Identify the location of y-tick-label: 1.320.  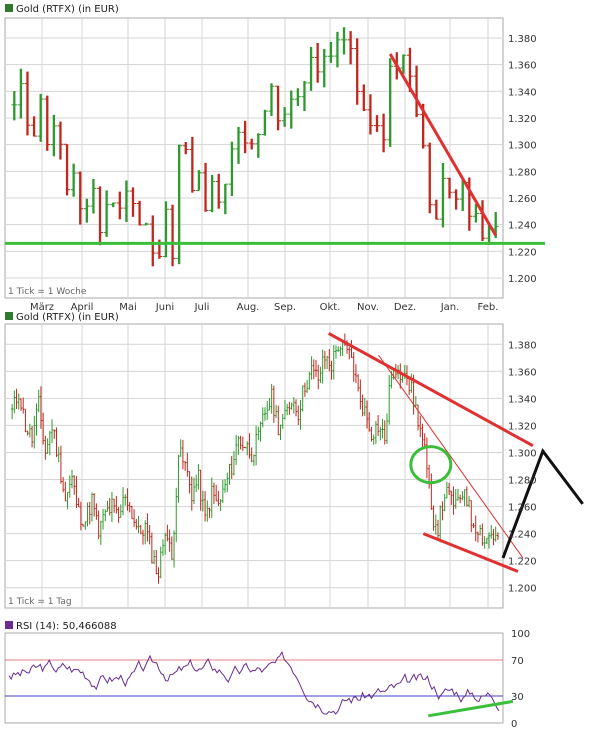
(522, 426).